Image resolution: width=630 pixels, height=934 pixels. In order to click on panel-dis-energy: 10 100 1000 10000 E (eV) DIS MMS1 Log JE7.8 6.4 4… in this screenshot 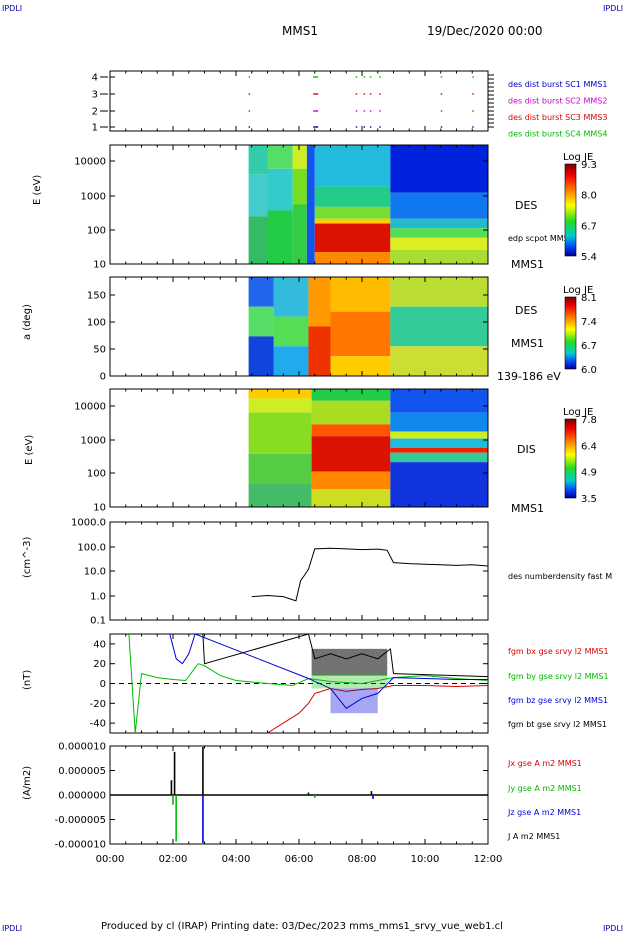, I will do `click(310, 451)`.